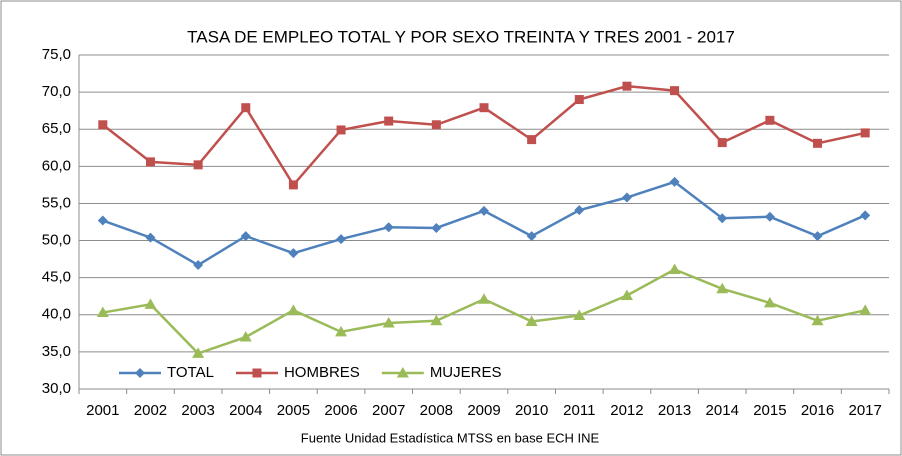 This screenshot has height=456, width=902. Describe the element at coordinates (56, 91) in the screenshot. I see `y-tick-label: 70,0` at that location.